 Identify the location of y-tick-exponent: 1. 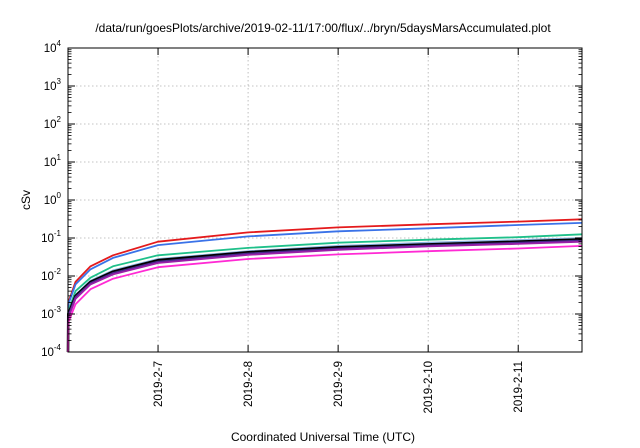
(59, 157).